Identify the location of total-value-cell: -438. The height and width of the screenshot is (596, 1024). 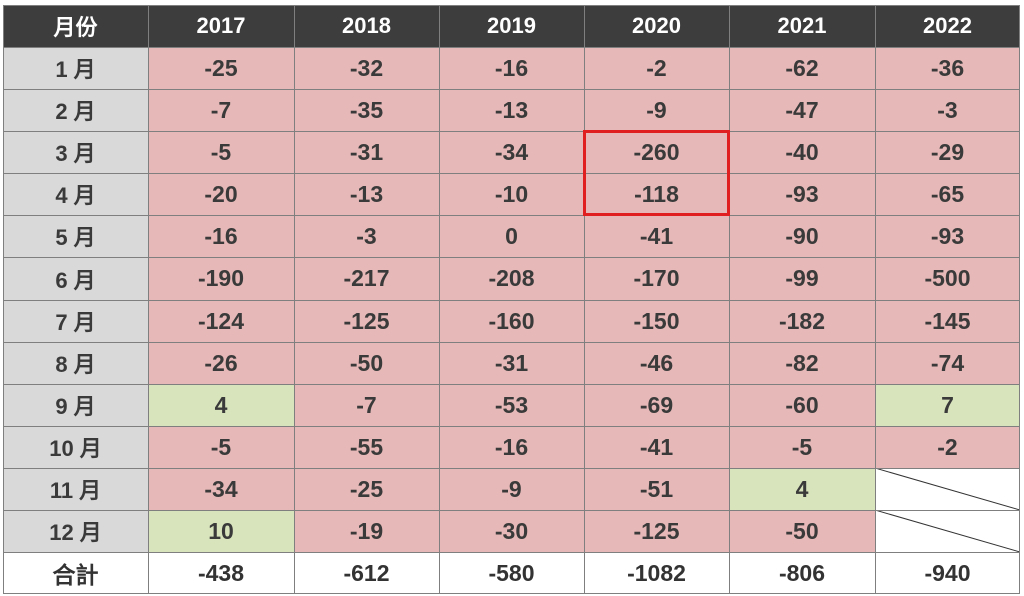
(221, 573).